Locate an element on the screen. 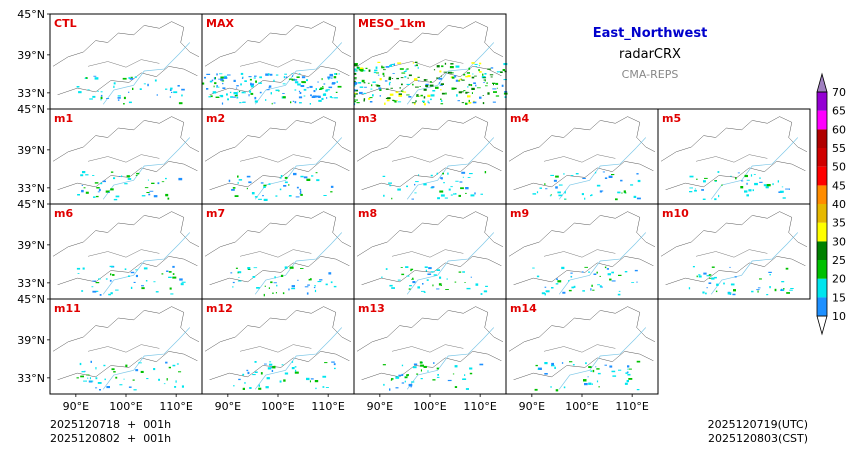  panel-label: m8 is located at coordinates (367, 213).